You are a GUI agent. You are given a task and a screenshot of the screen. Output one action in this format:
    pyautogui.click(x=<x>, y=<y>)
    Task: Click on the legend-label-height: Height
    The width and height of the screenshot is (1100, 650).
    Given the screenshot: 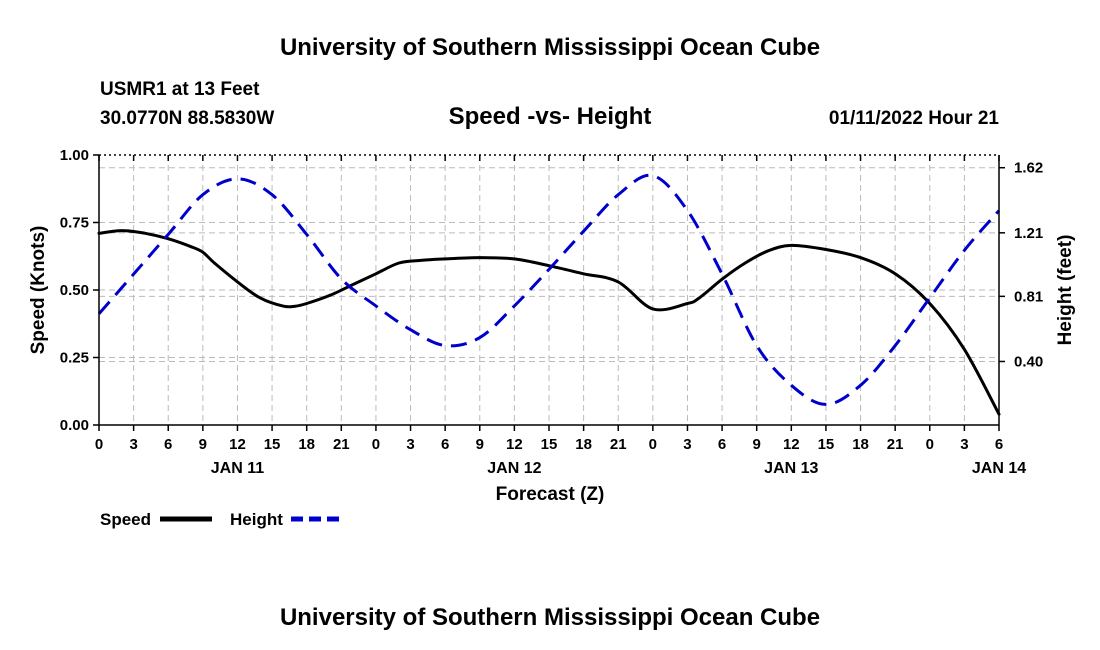 What is the action you would take?
    pyautogui.click(x=256, y=519)
    